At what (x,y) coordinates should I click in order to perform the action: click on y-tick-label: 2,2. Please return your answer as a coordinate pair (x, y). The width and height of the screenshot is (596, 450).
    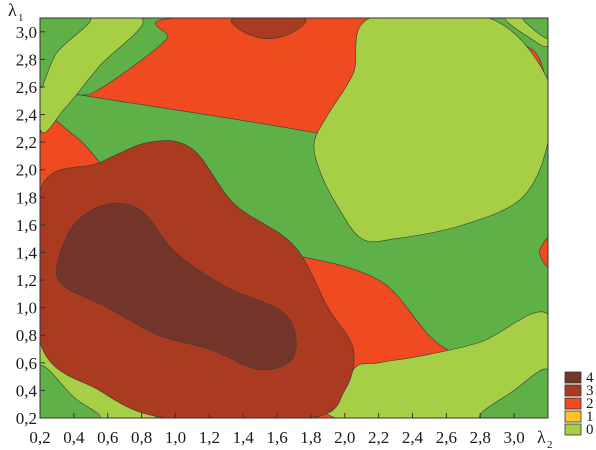
    Looking at the image, I should click on (26, 142).